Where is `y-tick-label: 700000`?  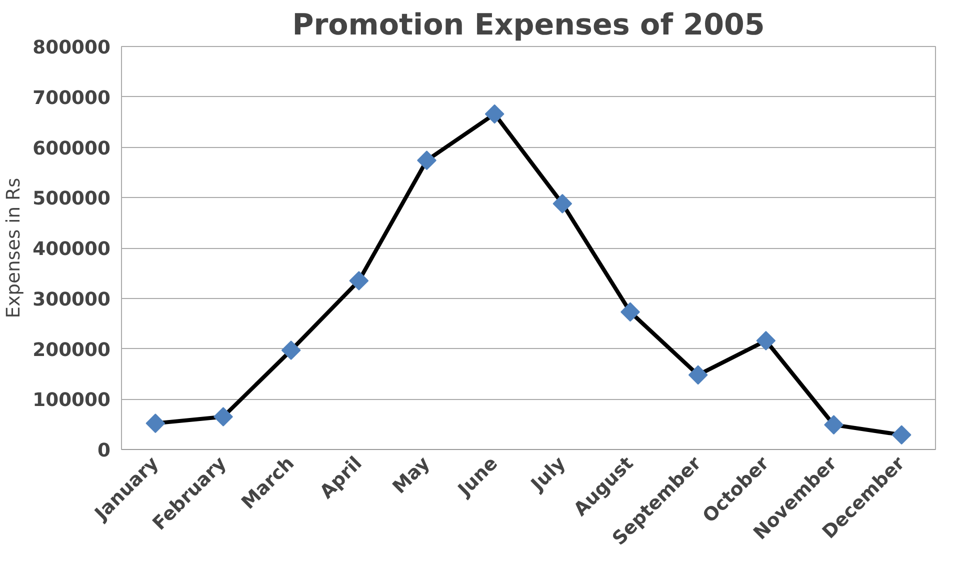 y-tick-label: 700000 is located at coordinates (71, 98).